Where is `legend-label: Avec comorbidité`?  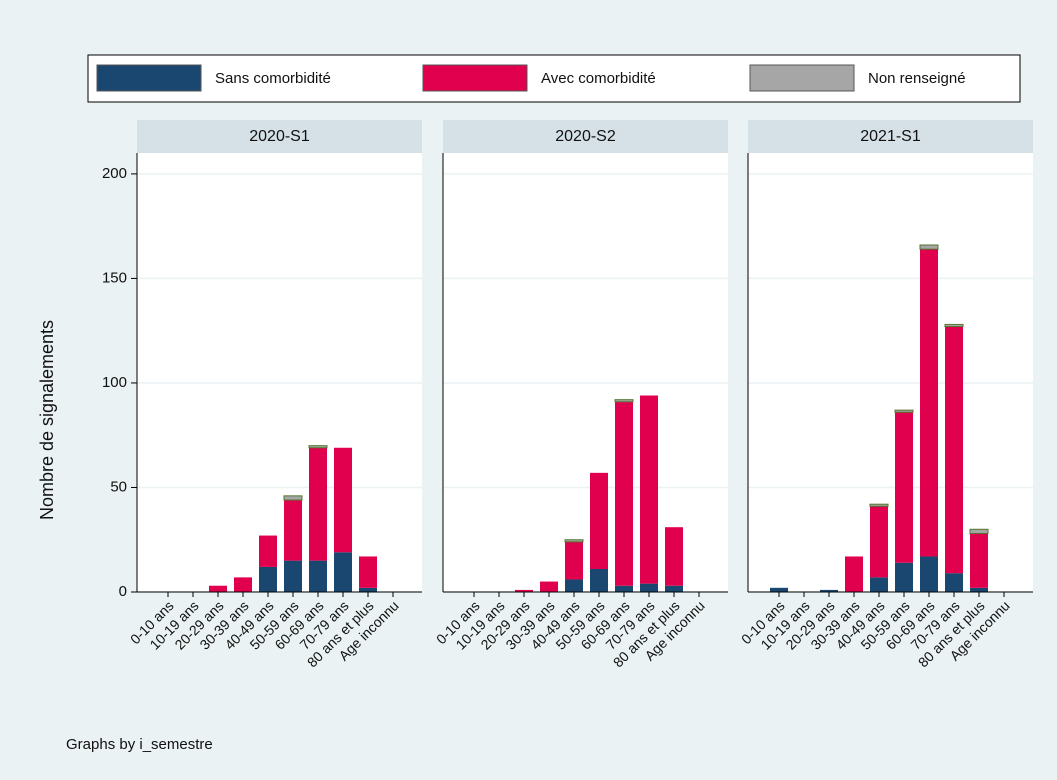 legend-label: Avec comorbidité is located at coordinates (598, 78).